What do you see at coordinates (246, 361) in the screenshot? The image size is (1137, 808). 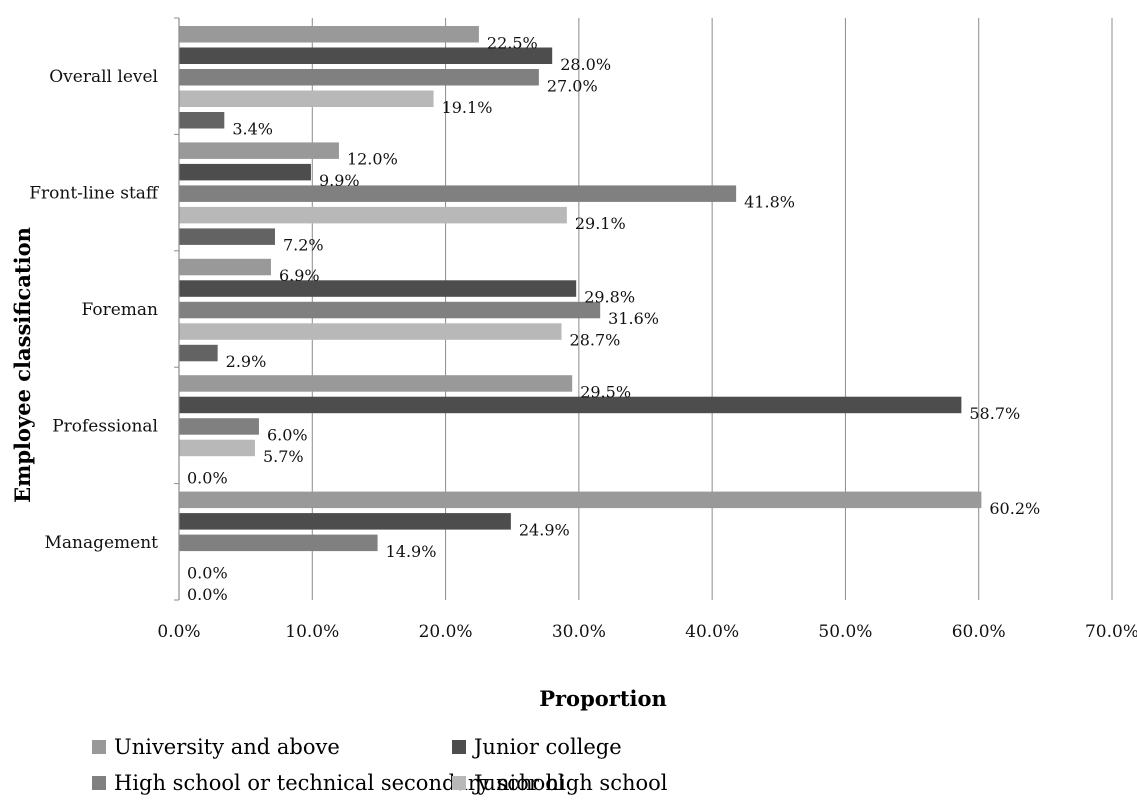 I see `data-label: 2.9%` at bounding box center [246, 361].